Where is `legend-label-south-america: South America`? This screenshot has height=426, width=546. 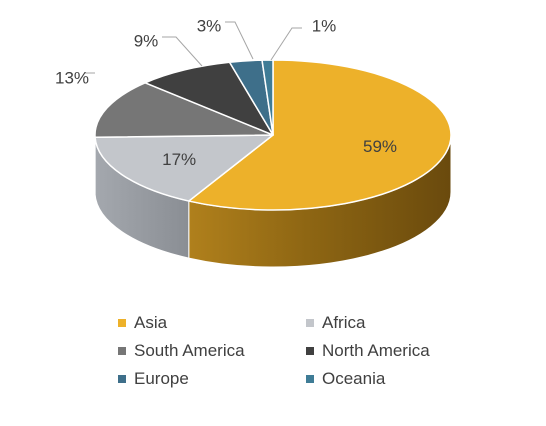 legend-label-south-america: South America is located at coordinates (189, 350).